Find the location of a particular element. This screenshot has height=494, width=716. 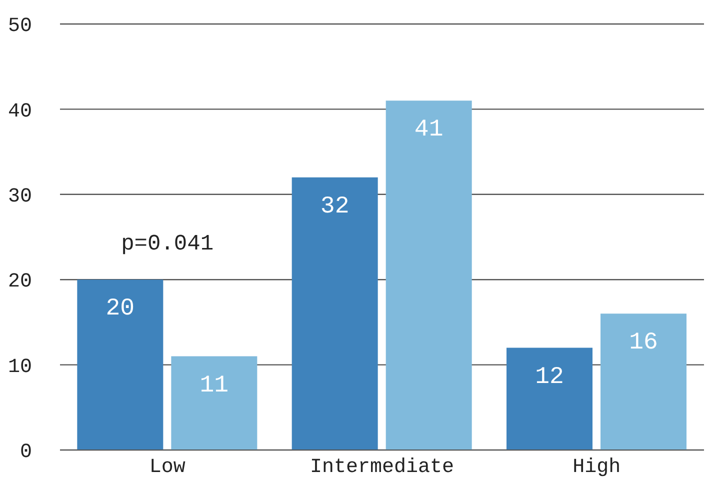

data-label: 12 is located at coordinates (549, 377).